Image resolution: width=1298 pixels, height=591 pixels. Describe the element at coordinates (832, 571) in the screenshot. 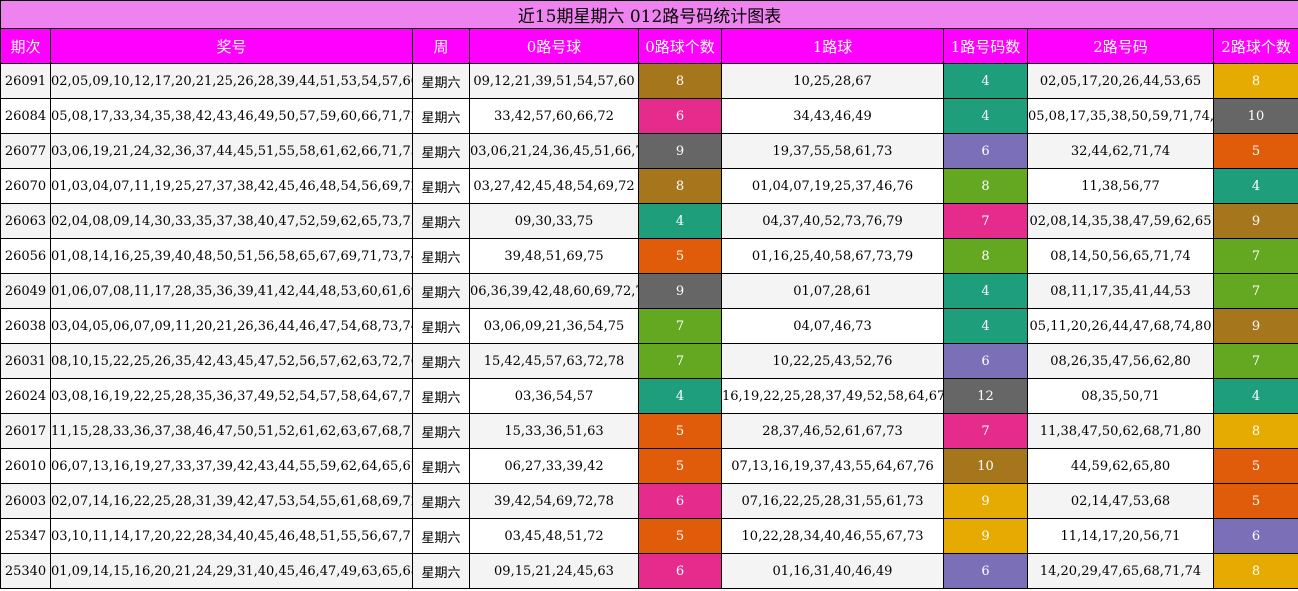

I see `route1-balls-cell: 01,16,31,40,46,49` at that location.